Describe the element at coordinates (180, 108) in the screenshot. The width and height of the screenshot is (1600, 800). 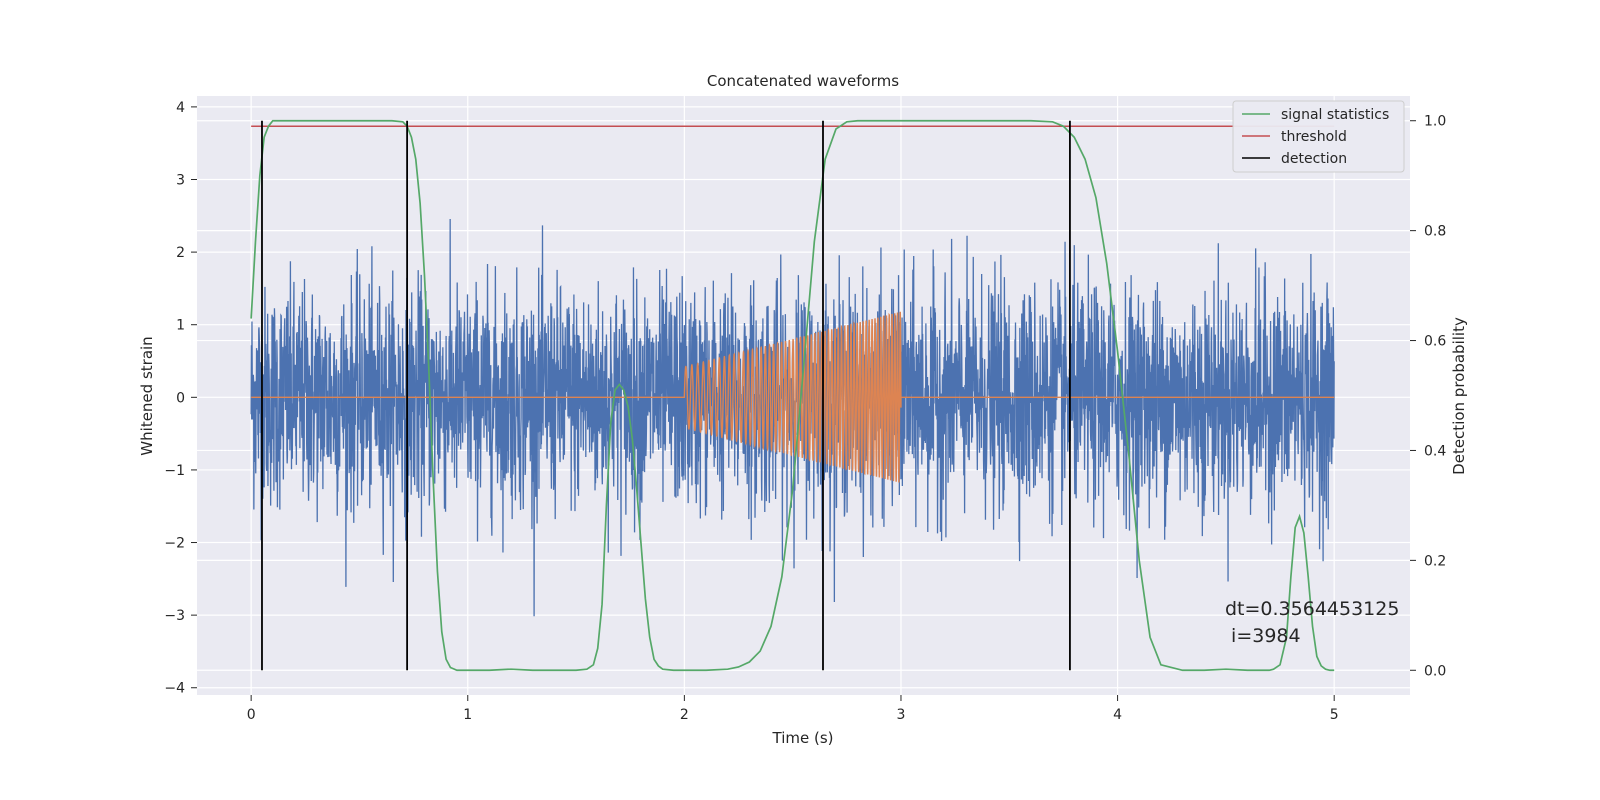
I see `y-tick-label-left-8: 4` at that location.